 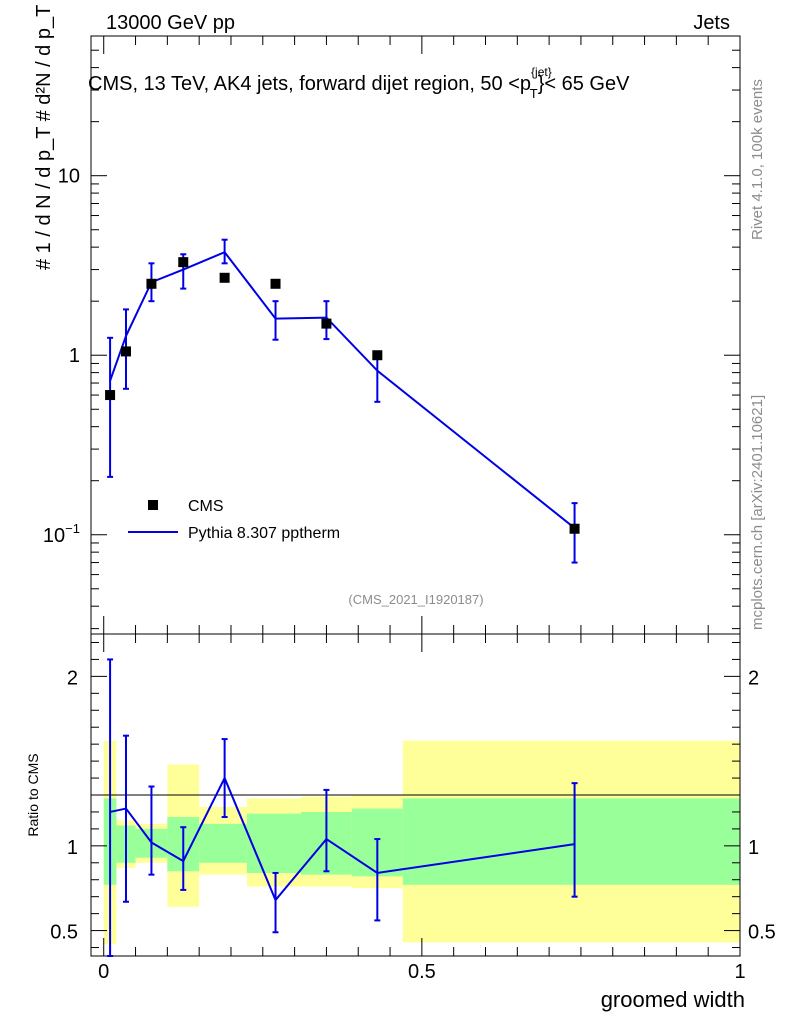 What do you see at coordinates (72, 848) in the screenshot?
I see `ratio-y-tick-label-left: 1` at bounding box center [72, 848].